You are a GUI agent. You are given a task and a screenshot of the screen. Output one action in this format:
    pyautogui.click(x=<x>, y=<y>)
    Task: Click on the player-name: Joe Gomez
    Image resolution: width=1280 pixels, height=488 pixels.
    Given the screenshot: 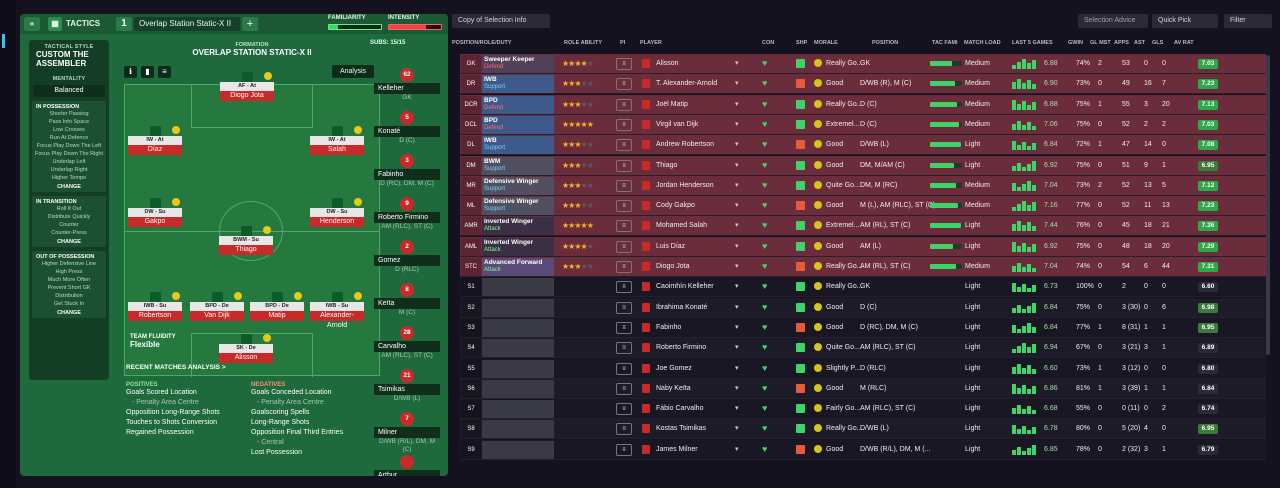 What is the action you would take?
    pyautogui.click(x=674, y=368)
    